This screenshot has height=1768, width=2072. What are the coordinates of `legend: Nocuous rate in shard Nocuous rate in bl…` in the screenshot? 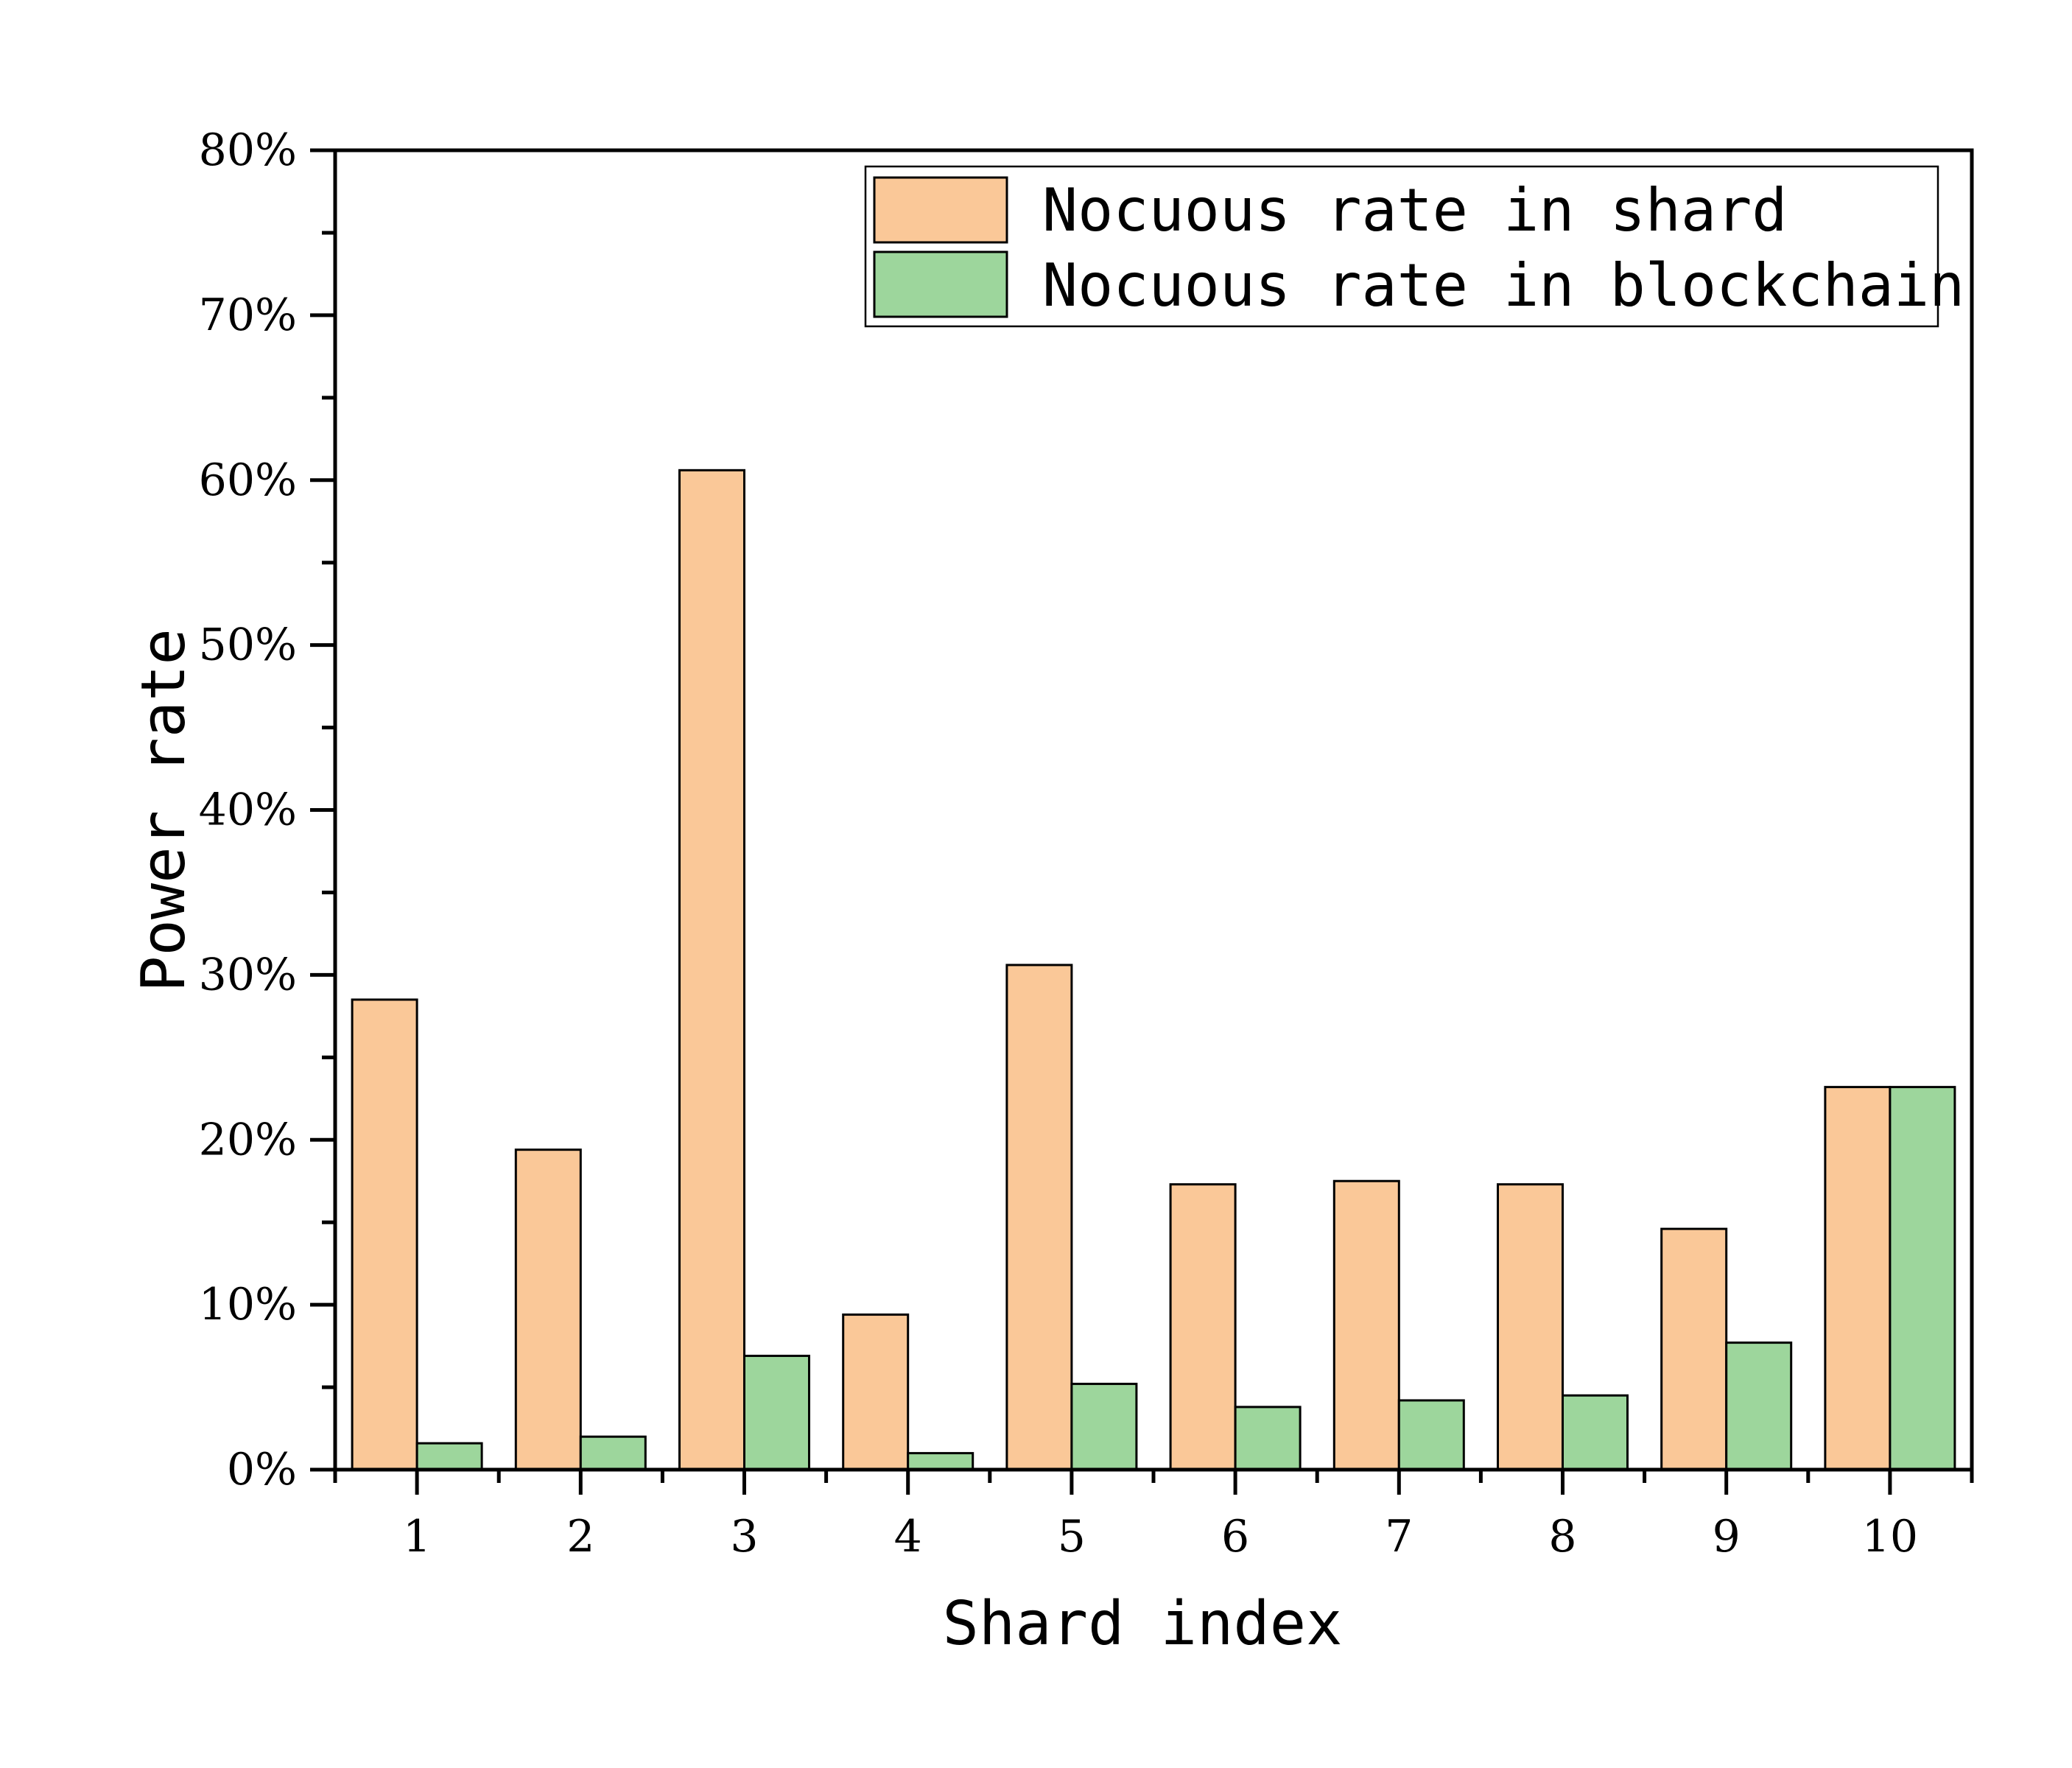 It's located at (1414, 247).